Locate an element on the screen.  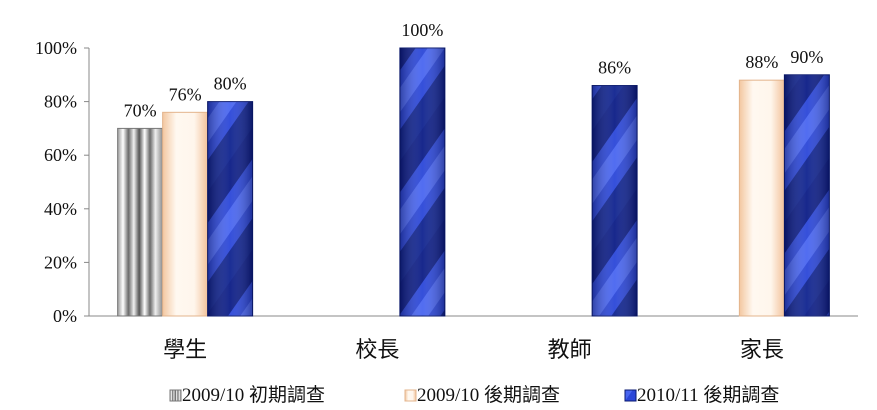
y-tick-label: 80% is located at coordinates (60, 102).